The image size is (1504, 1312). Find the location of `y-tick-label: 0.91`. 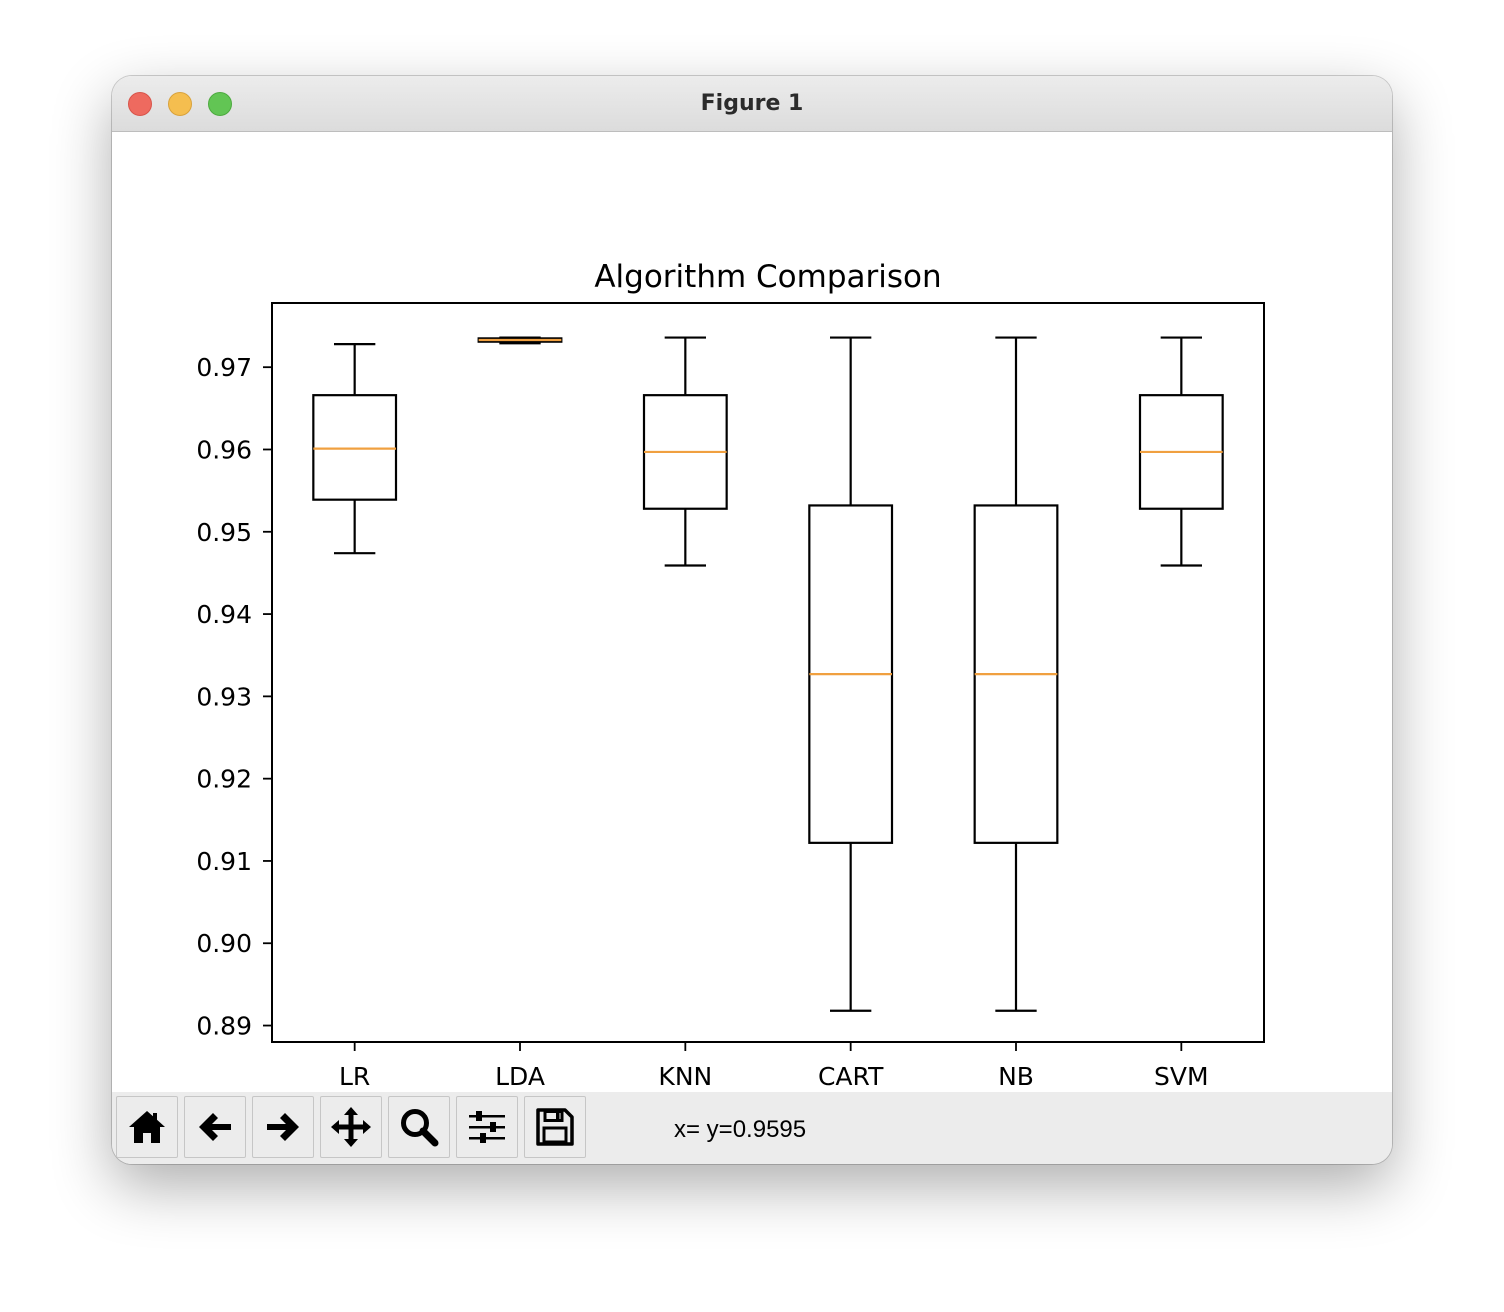

y-tick-label: 0.91 is located at coordinates (224, 861).